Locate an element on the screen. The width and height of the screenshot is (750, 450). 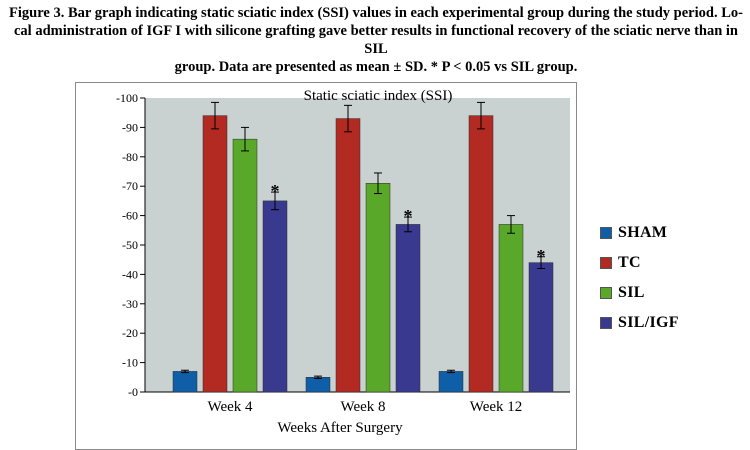
x-category-label: Week 12 is located at coordinates (496, 407).